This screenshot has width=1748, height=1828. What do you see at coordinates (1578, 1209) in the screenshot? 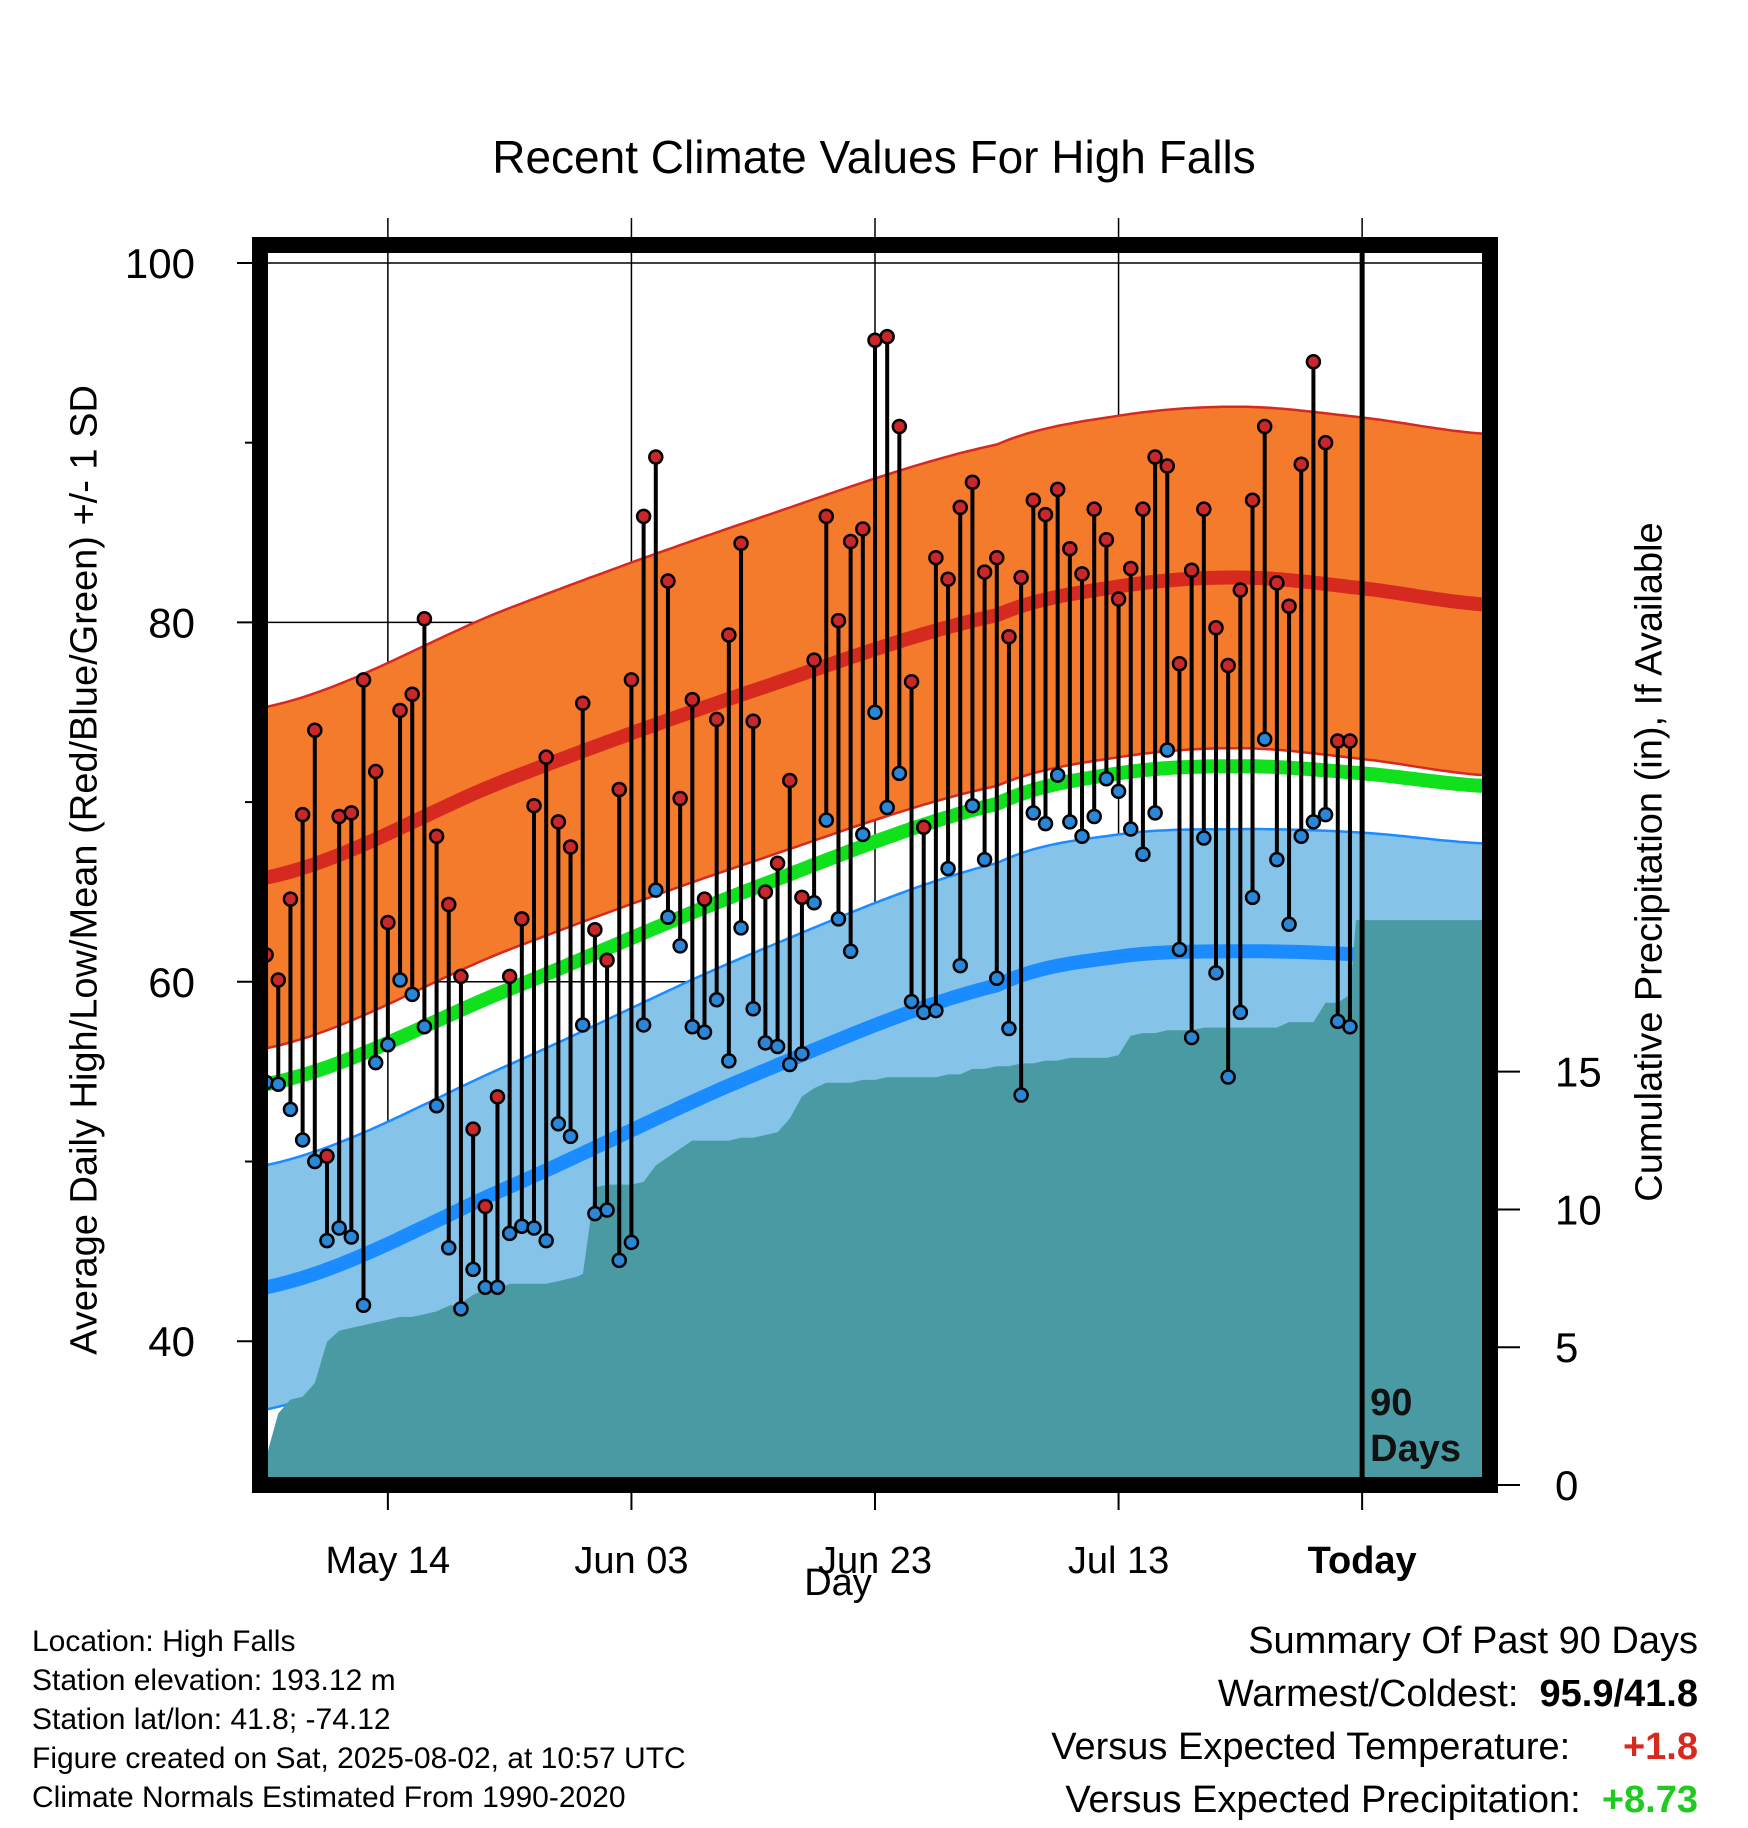
I see `y2-tick-label: 10` at bounding box center [1578, 1209].